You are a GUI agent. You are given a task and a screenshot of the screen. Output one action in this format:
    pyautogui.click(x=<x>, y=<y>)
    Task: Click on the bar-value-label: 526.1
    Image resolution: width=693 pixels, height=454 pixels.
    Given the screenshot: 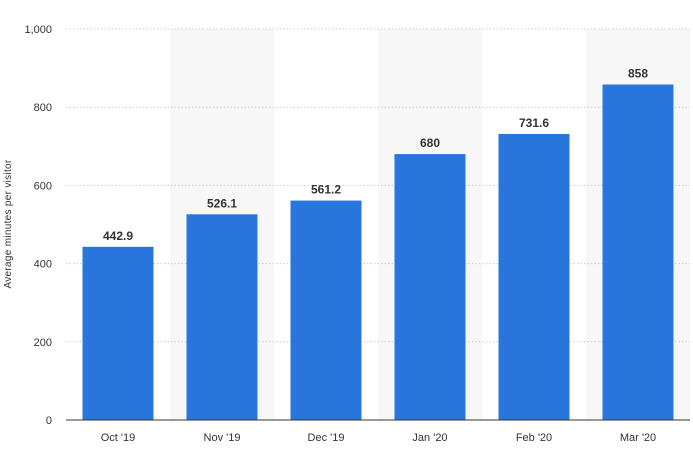 What is the action you would take?
    pyautogui.click(x=222, y=203)
    